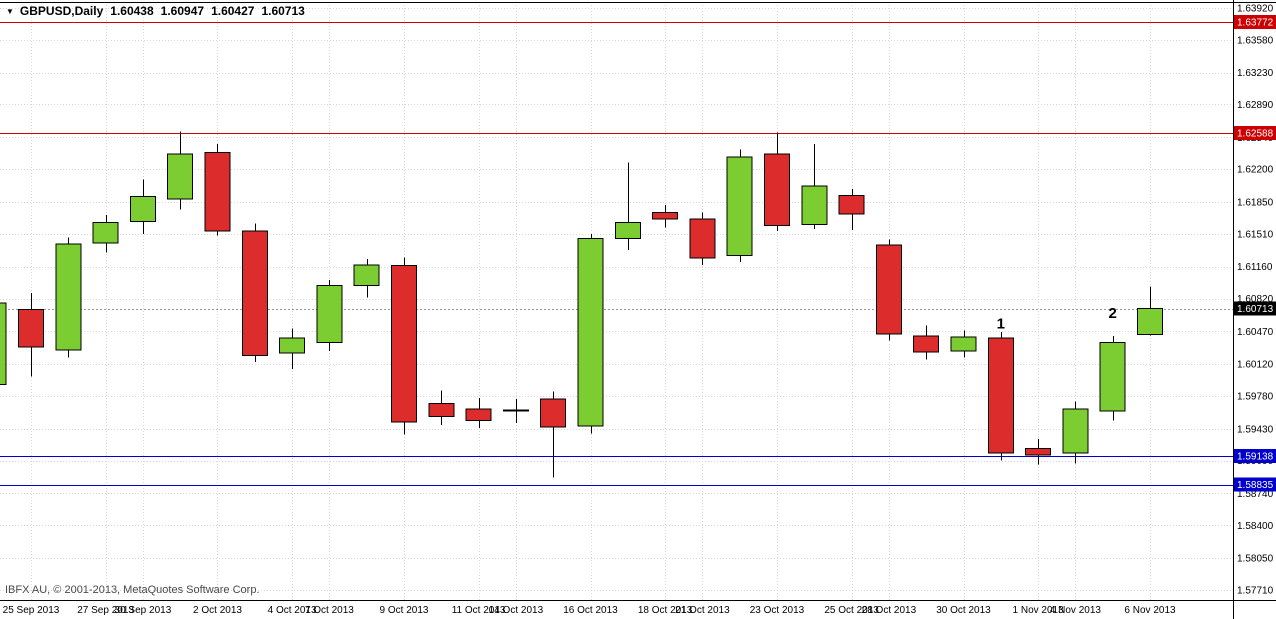 The image size is (1276, 619). I want to click on candle-15-Oct-2013, so click(553, 434).